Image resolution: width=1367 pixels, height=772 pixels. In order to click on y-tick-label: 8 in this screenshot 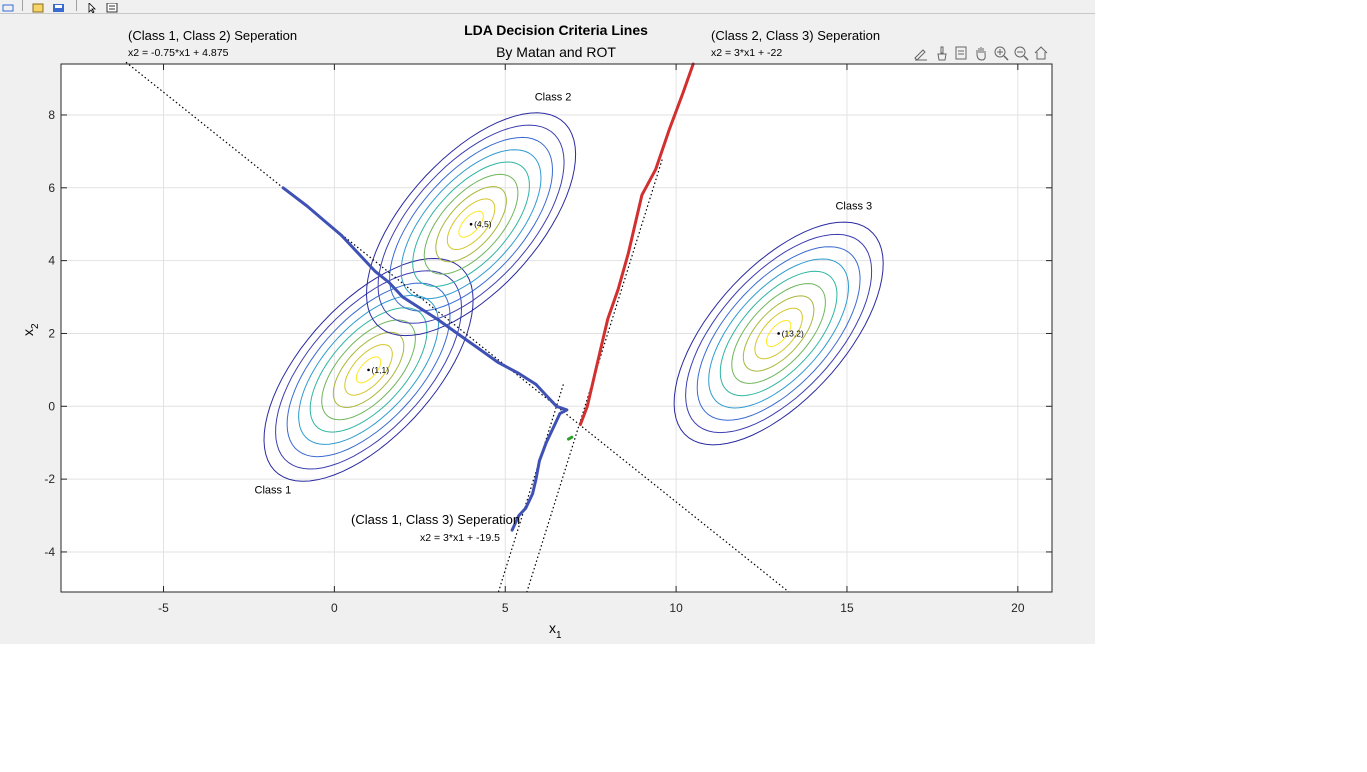, I will do `click(51, 115)`.